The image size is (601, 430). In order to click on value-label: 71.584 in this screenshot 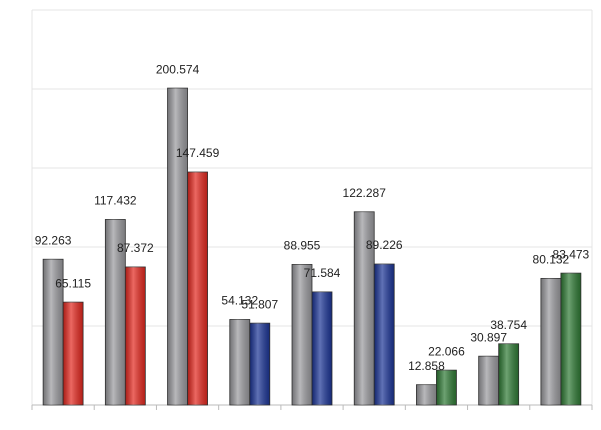, I will do `click(322, 273)`.